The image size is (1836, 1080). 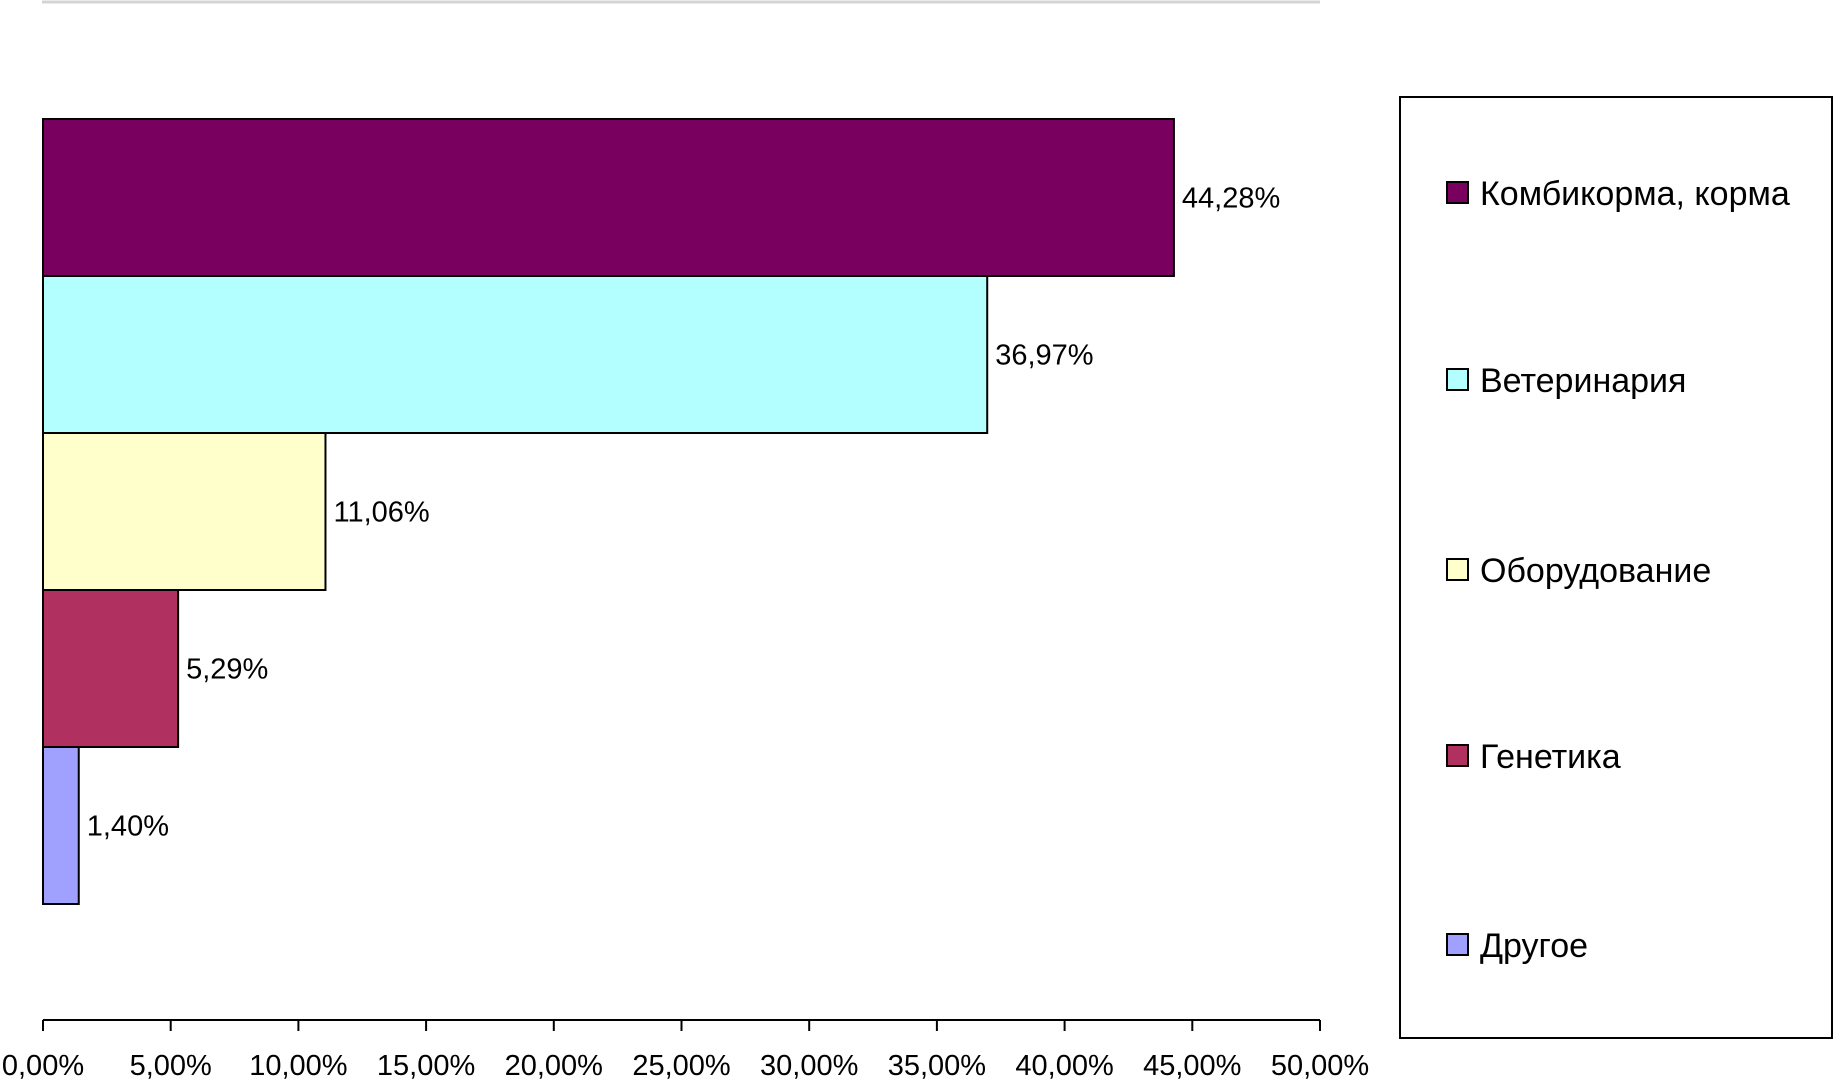 What do you see at coordinates (937, 1065) in the screenshot?
I see `x-tick-label-7: 35,00%` at bounding box center [937, 1065].